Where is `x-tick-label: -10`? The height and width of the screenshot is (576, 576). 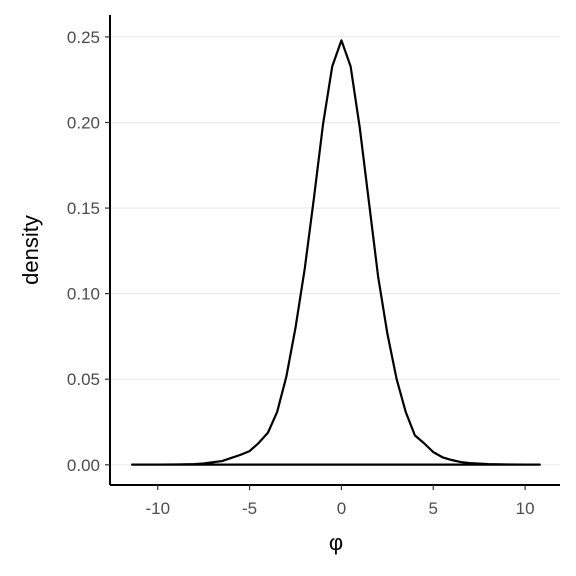
x-tick-label: -10 is located at coordinates (157, 508).